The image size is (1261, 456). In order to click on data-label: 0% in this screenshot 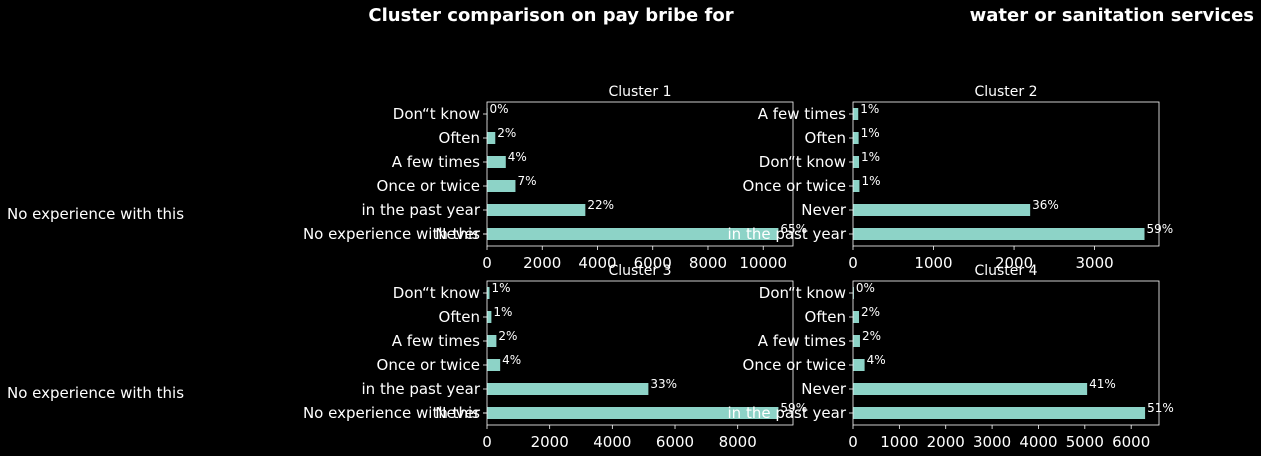, I will do `click(865, 288)`.